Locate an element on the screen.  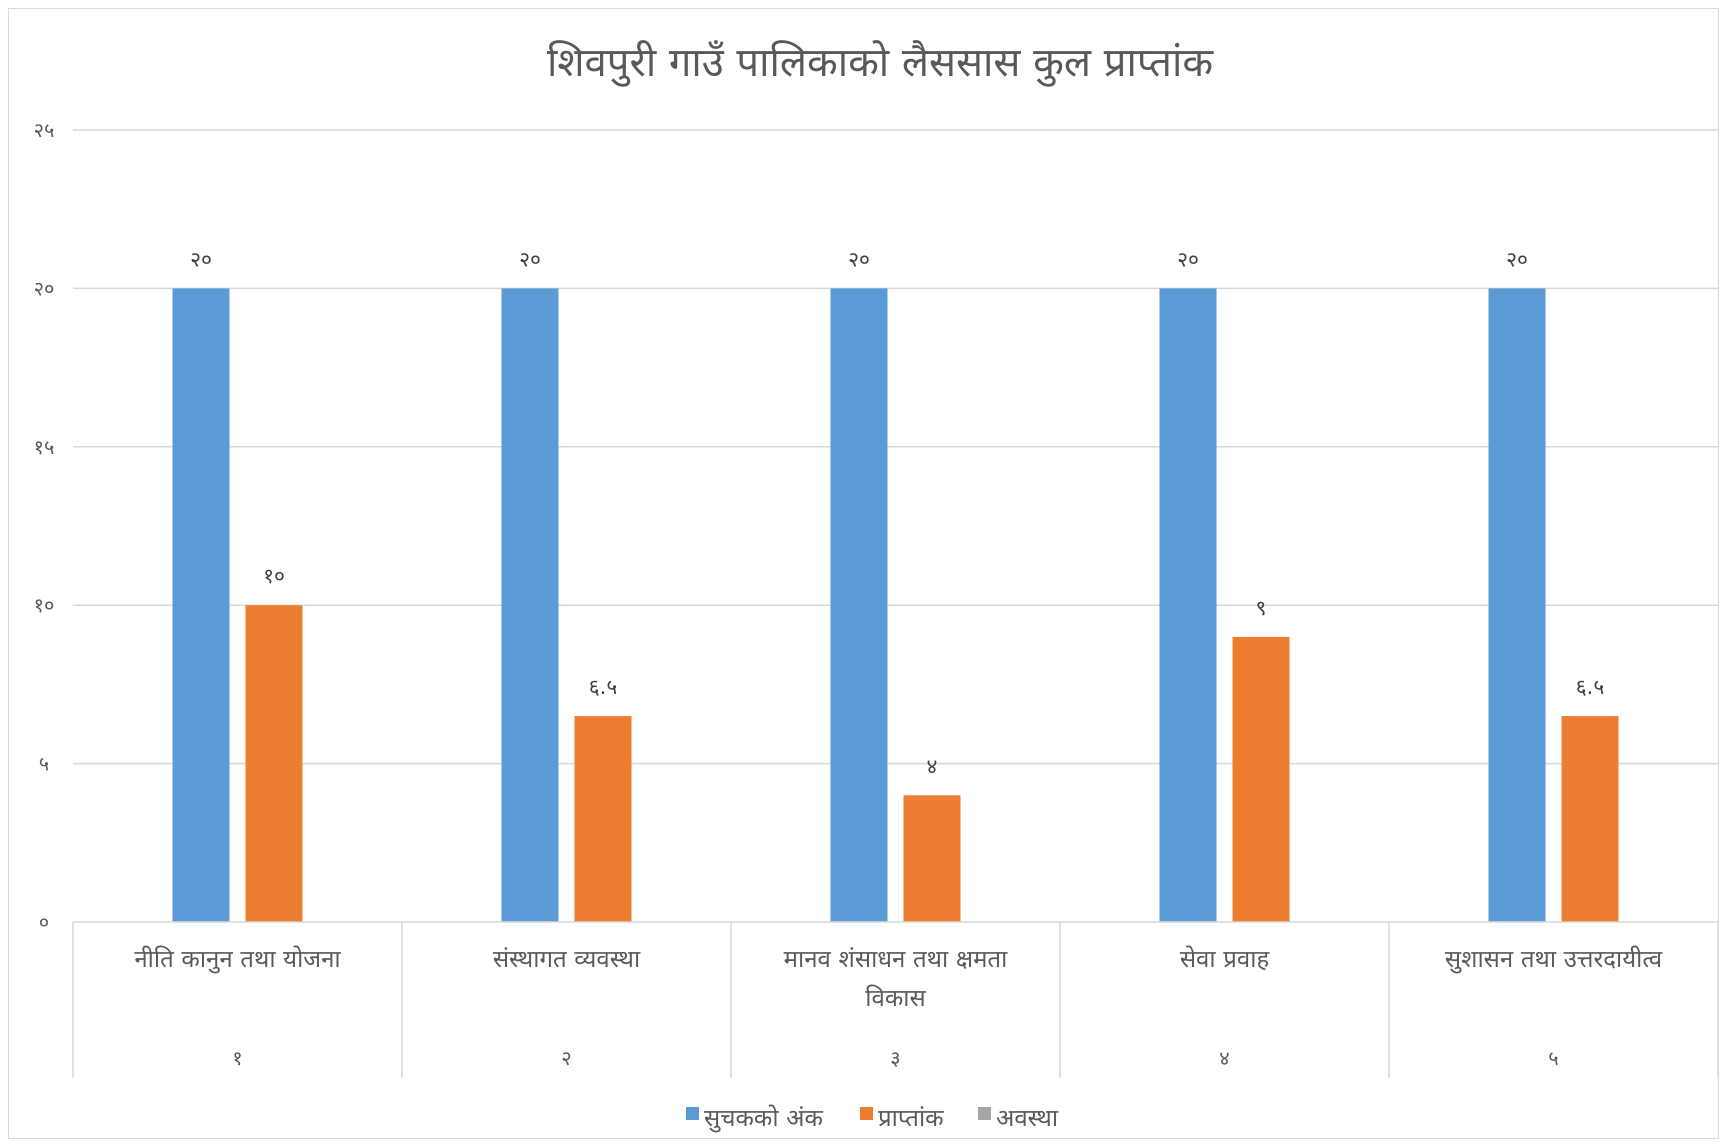
y-tick-label: १५ is located at coordinates (44, 447).